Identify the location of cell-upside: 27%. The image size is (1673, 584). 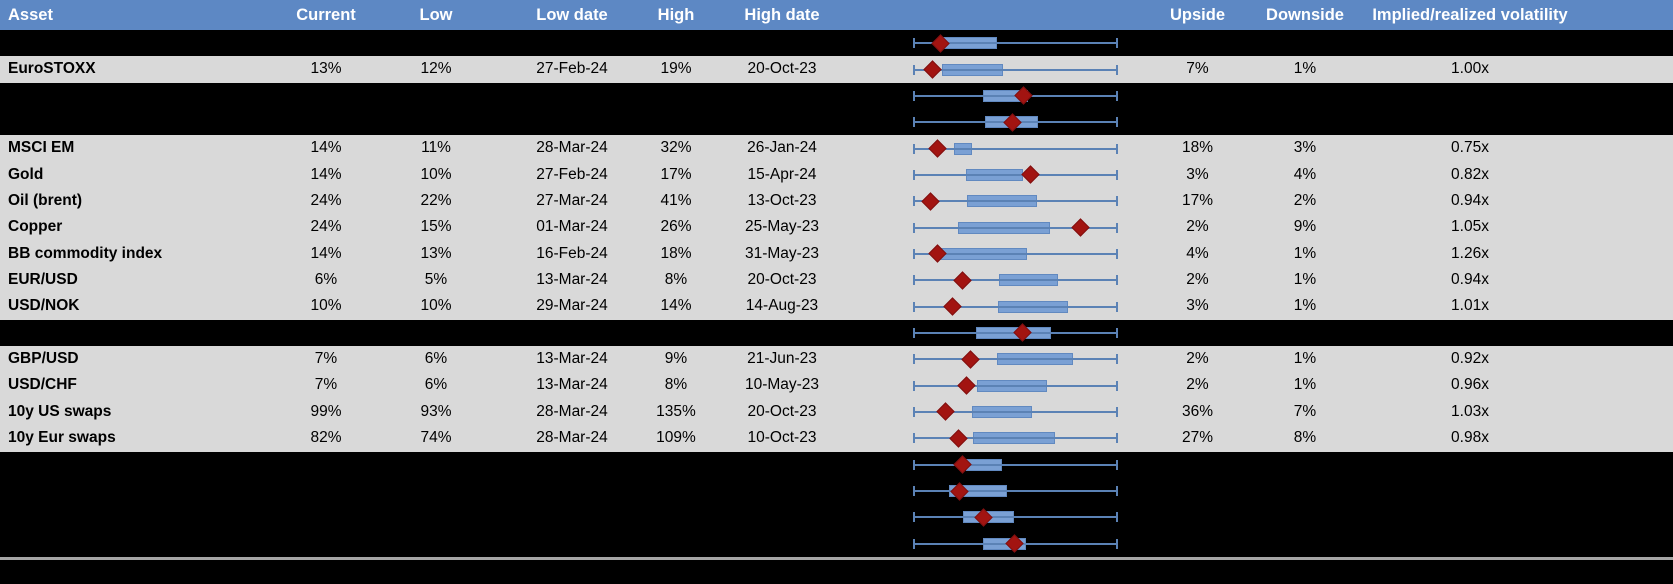
(1197, 438).